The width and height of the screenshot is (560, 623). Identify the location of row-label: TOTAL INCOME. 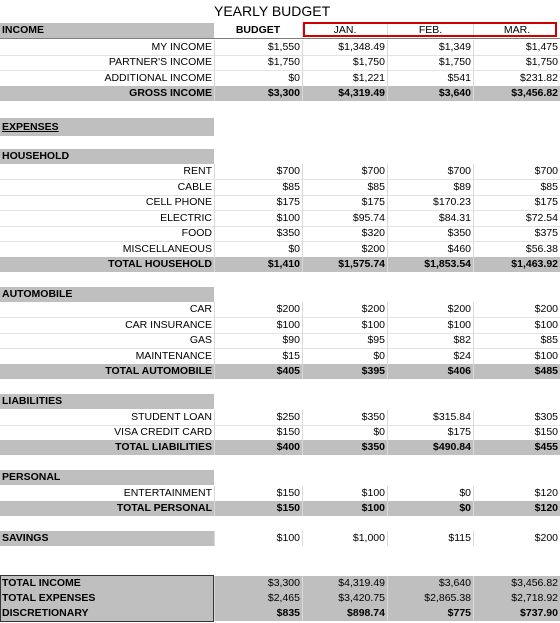
(107, 583).